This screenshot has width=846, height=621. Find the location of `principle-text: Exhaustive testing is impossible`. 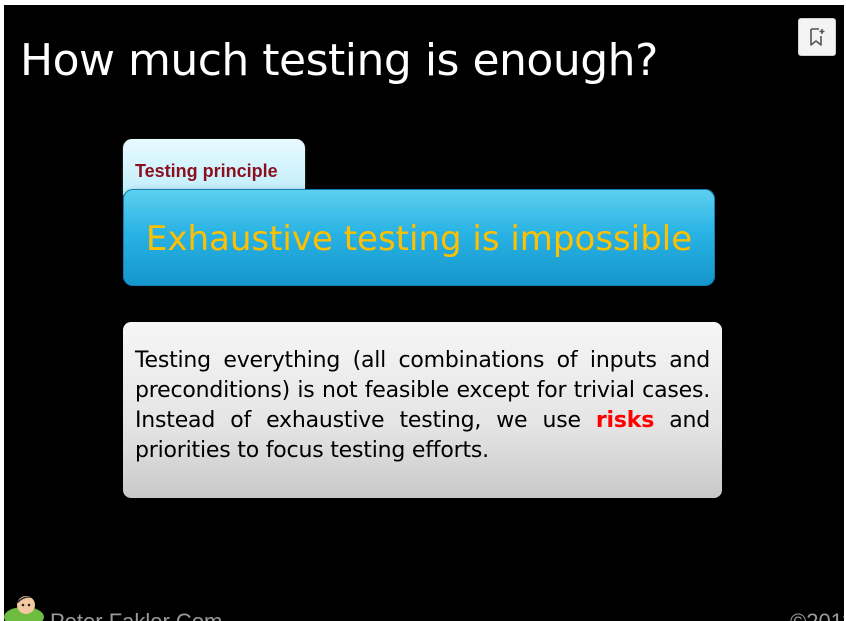

principle-text: Exhaustive testing is impossible is located at coordinates (419, 238).